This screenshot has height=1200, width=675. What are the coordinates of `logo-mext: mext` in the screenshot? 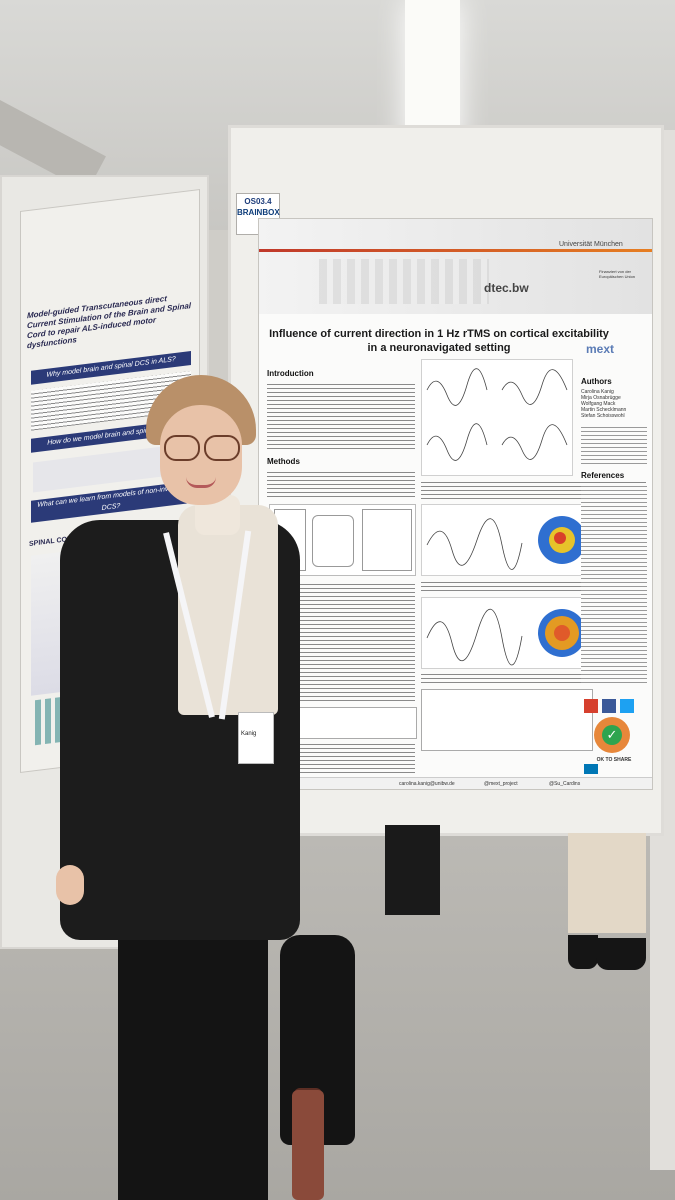 It's located at (600, 349).